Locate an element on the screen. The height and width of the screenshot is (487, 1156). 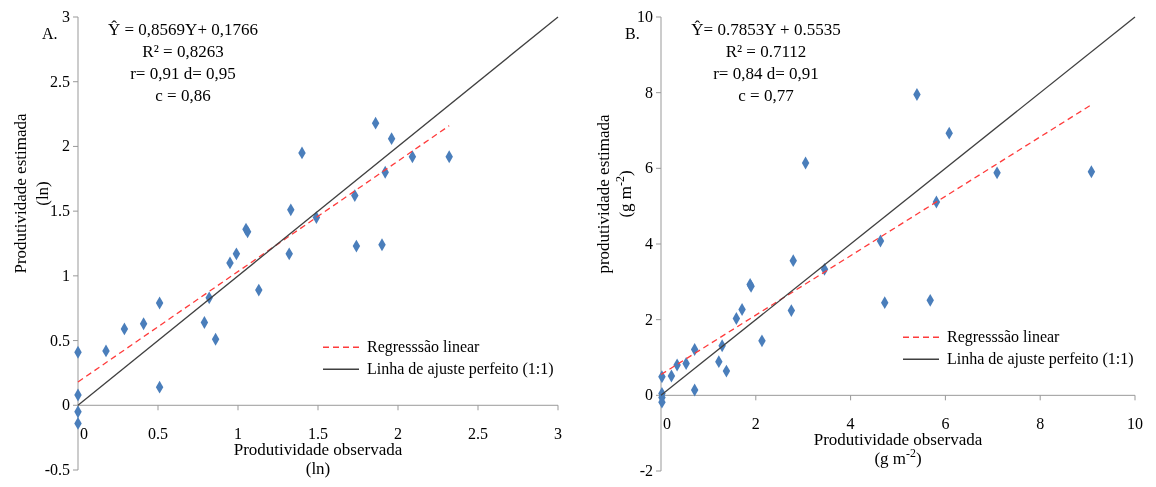
x-tick-label: 8 is located at coordinates (1040, 424).